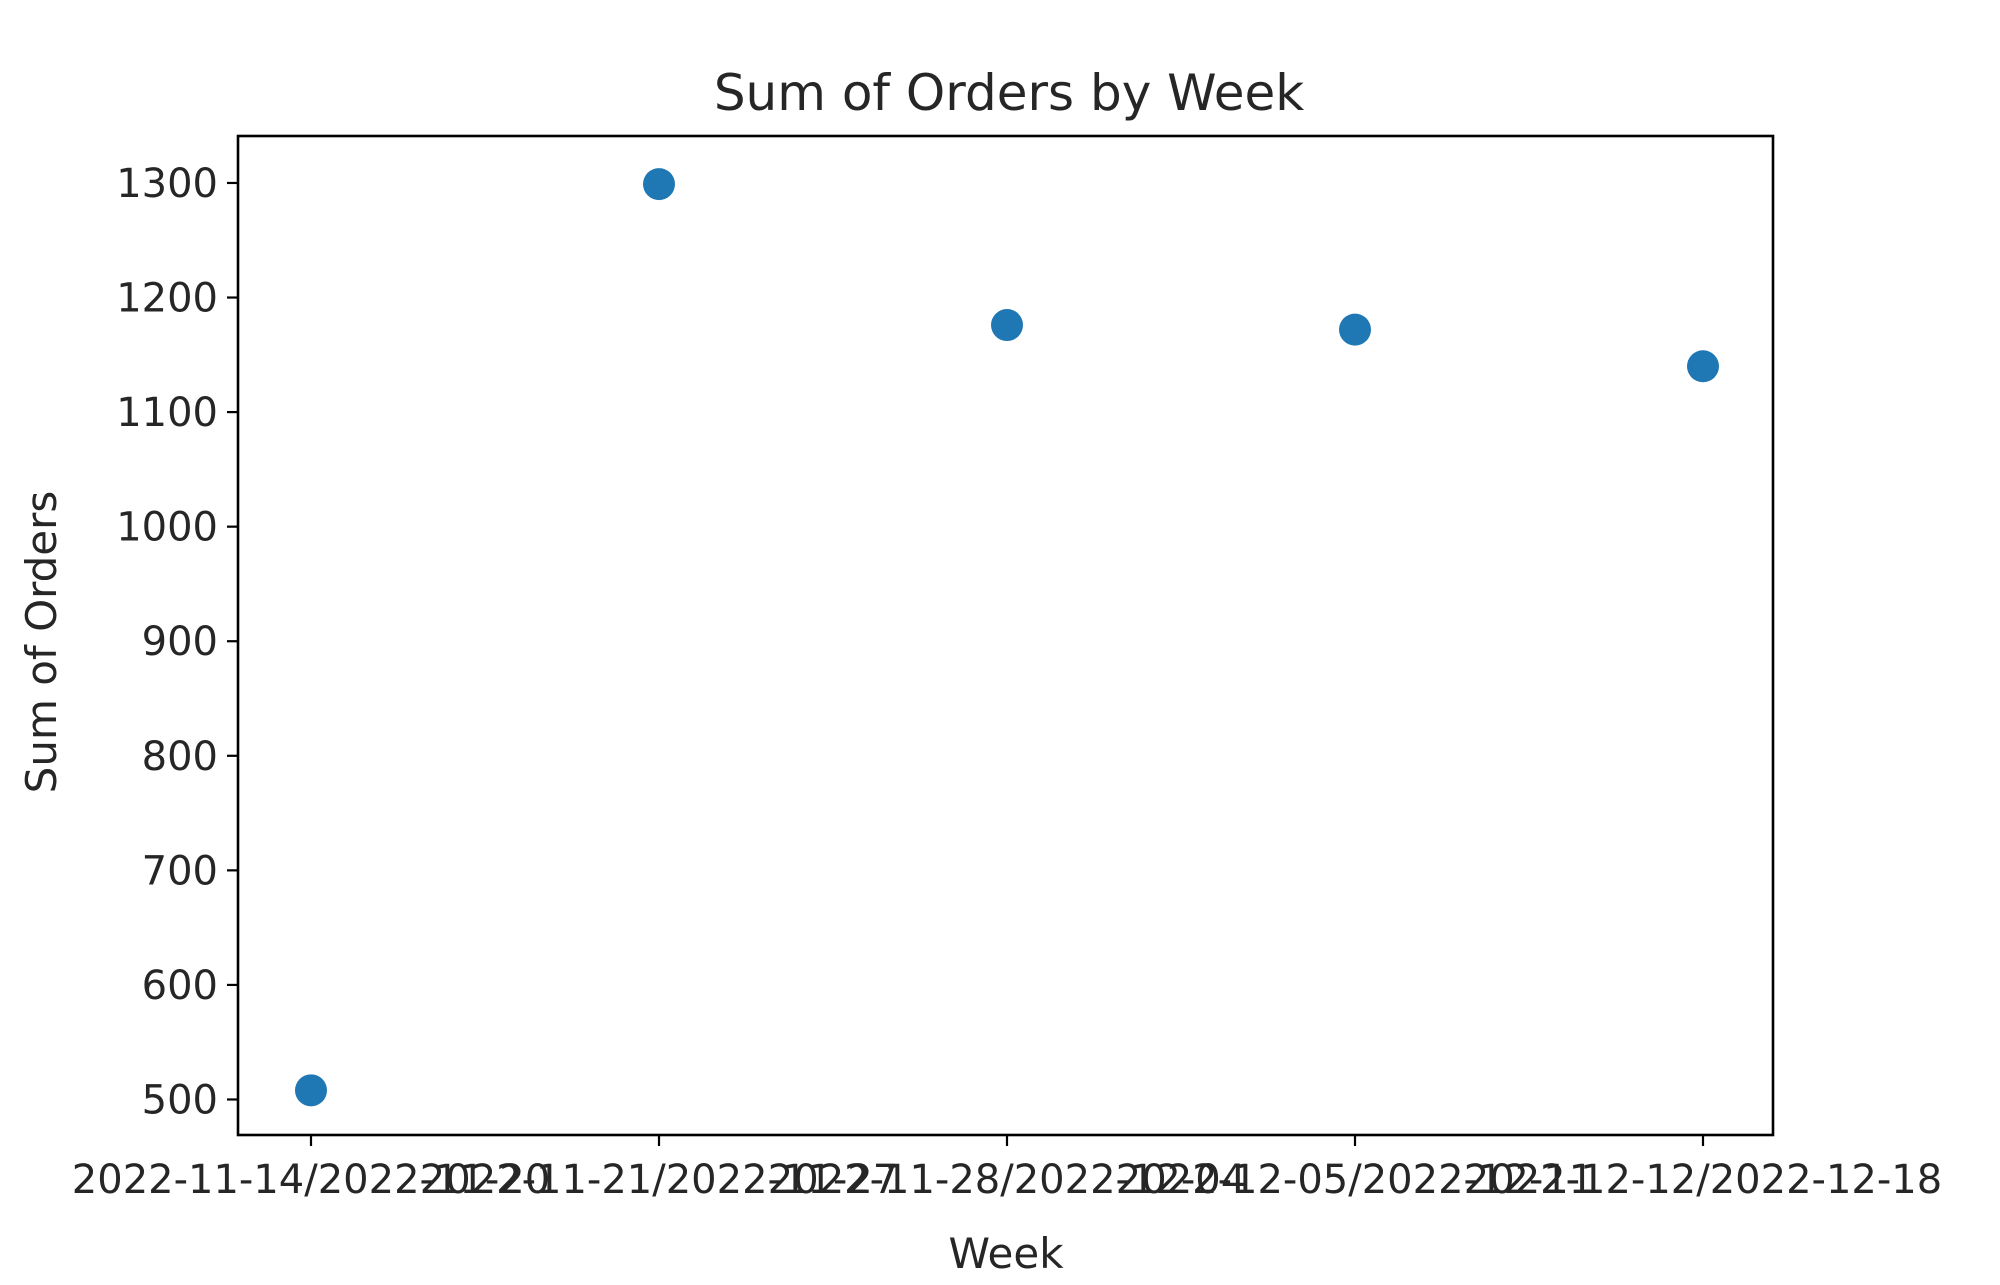  What do you see at coordinates (167, 413) in the screenshot?
I see `y-tick-label: 1100` at bounding box center [167, 413].